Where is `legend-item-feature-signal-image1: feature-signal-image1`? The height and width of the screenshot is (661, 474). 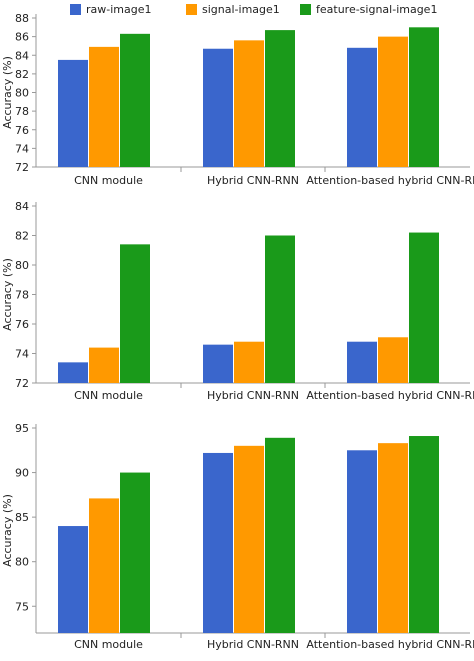
legend-item-feature-signal-image1: feature-signal-image1 is located at coordinates (368, 9).